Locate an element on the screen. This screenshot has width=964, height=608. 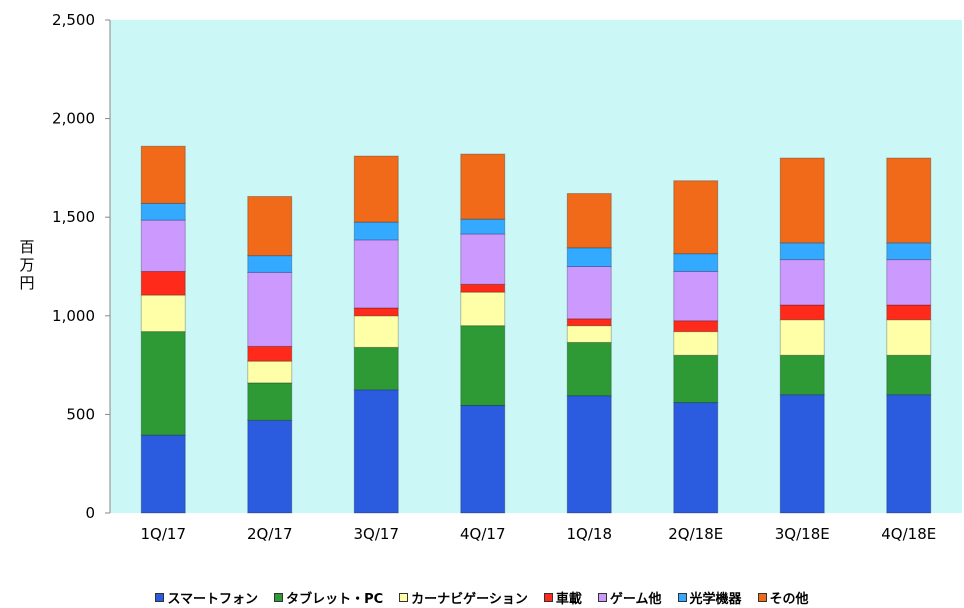
x-tick-label: 4Q/17 is located at coordinates (483, 534).